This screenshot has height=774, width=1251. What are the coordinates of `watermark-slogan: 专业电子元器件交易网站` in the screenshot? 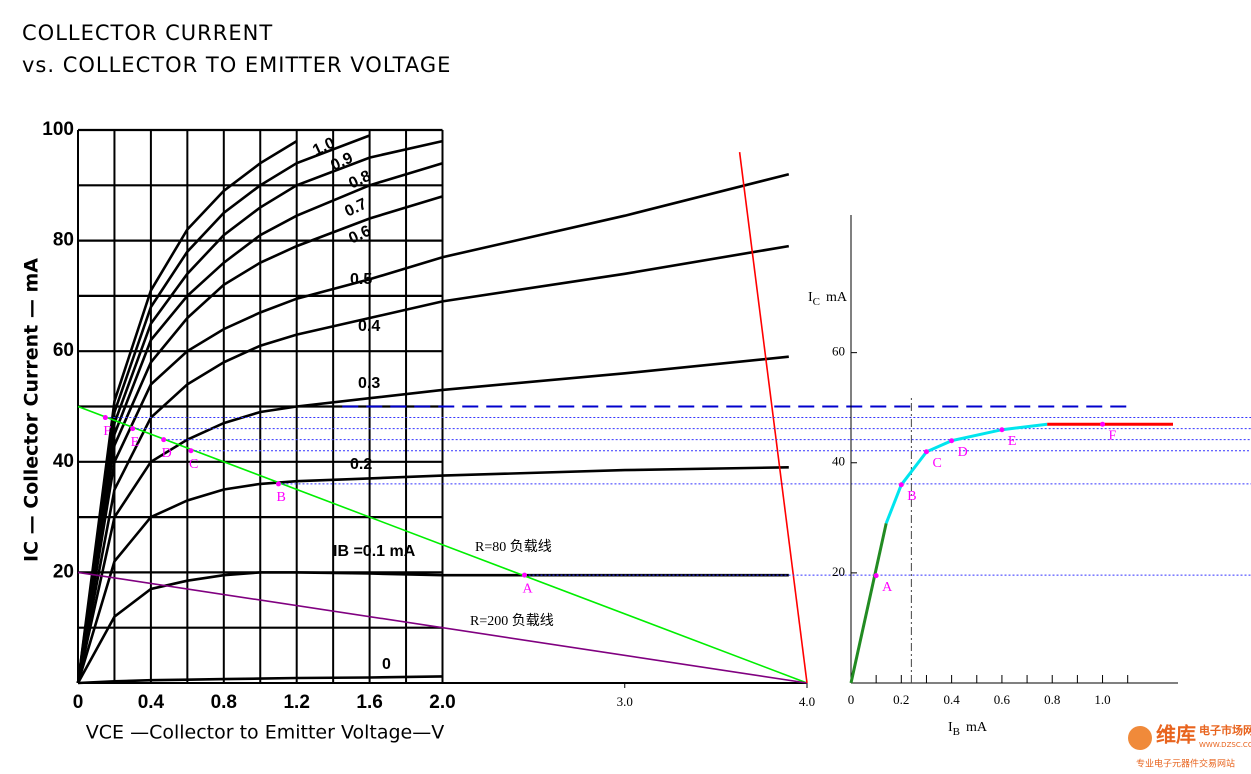 It's located at (1185, 764).